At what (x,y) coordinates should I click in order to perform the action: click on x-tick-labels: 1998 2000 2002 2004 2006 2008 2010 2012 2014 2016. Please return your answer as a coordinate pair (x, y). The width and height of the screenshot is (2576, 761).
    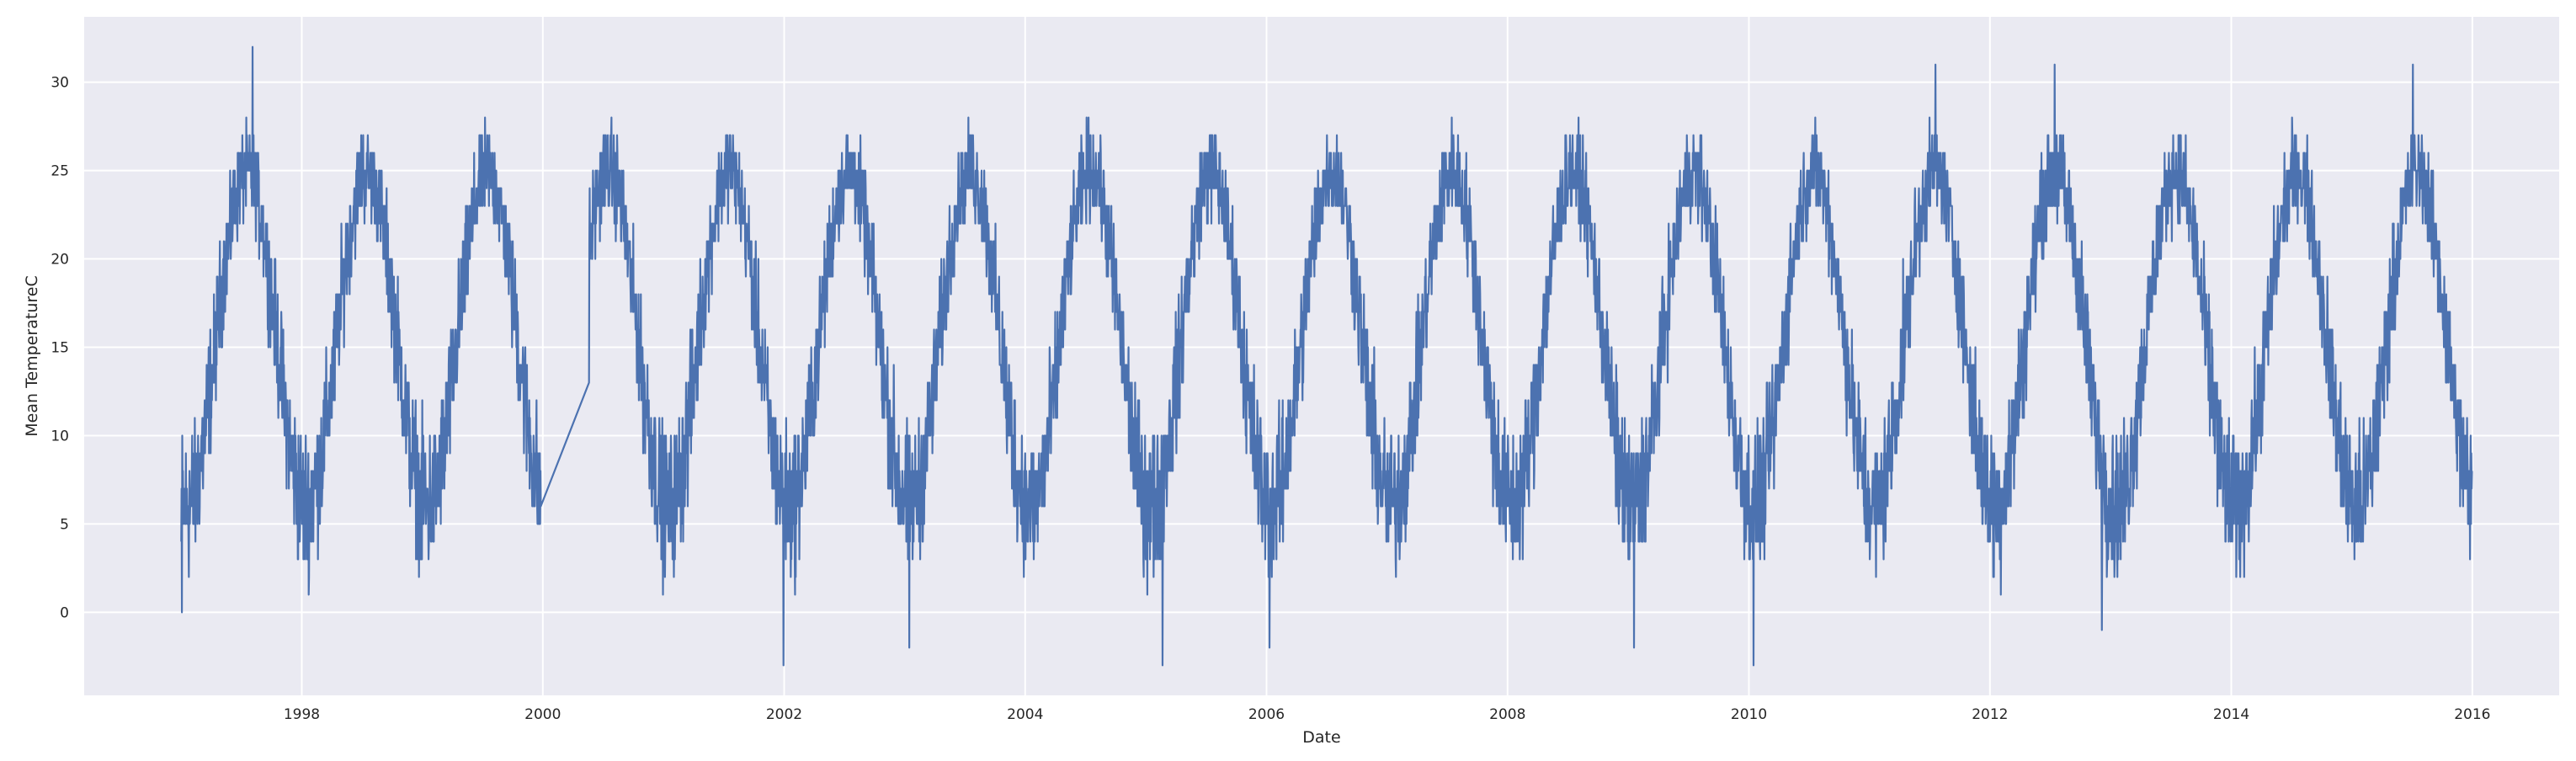
    Looking at the image, I should click on (1387, 714).